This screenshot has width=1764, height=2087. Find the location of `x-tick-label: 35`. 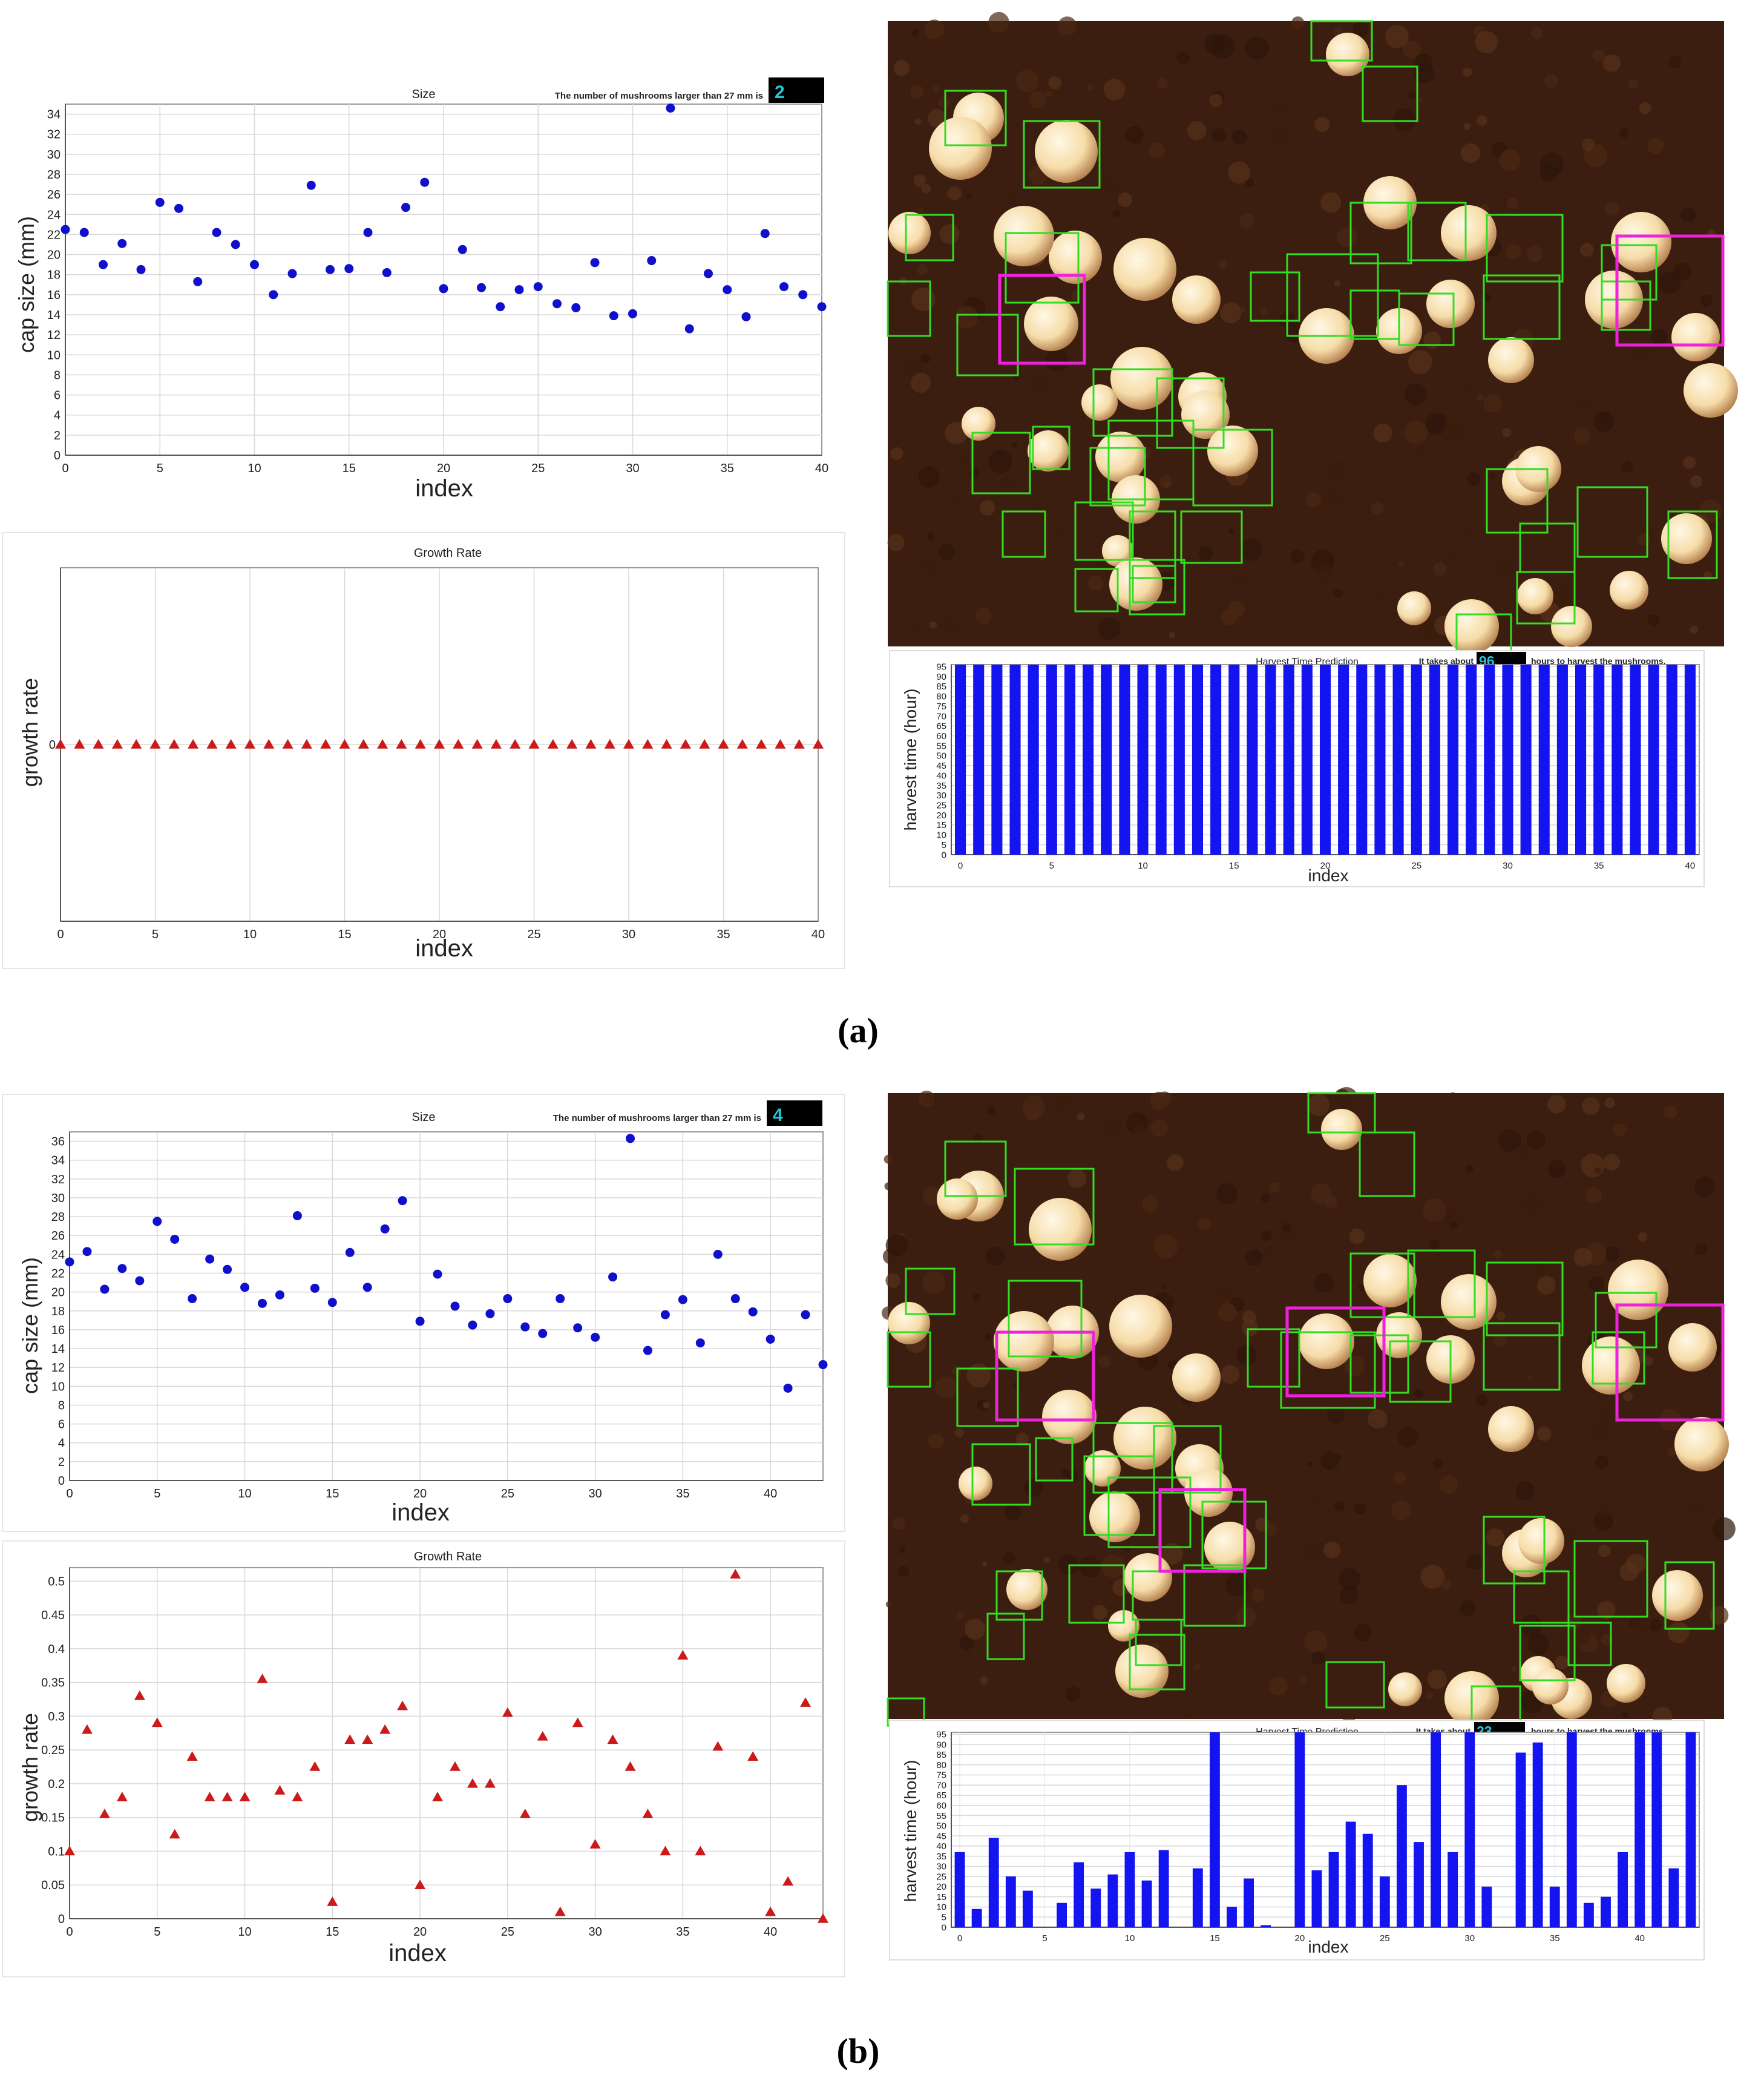

x-tick-label: 35 is located at coordinates (723, 934).